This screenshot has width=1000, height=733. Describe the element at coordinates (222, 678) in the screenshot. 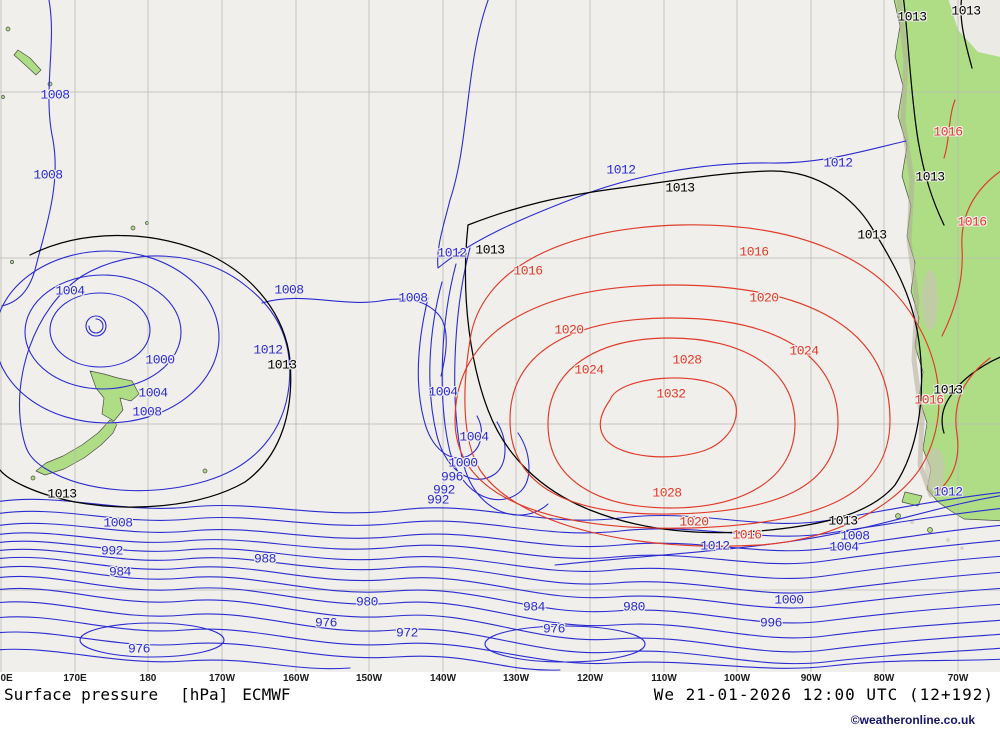

I see `axis-tick-170W: 170W` at that location.